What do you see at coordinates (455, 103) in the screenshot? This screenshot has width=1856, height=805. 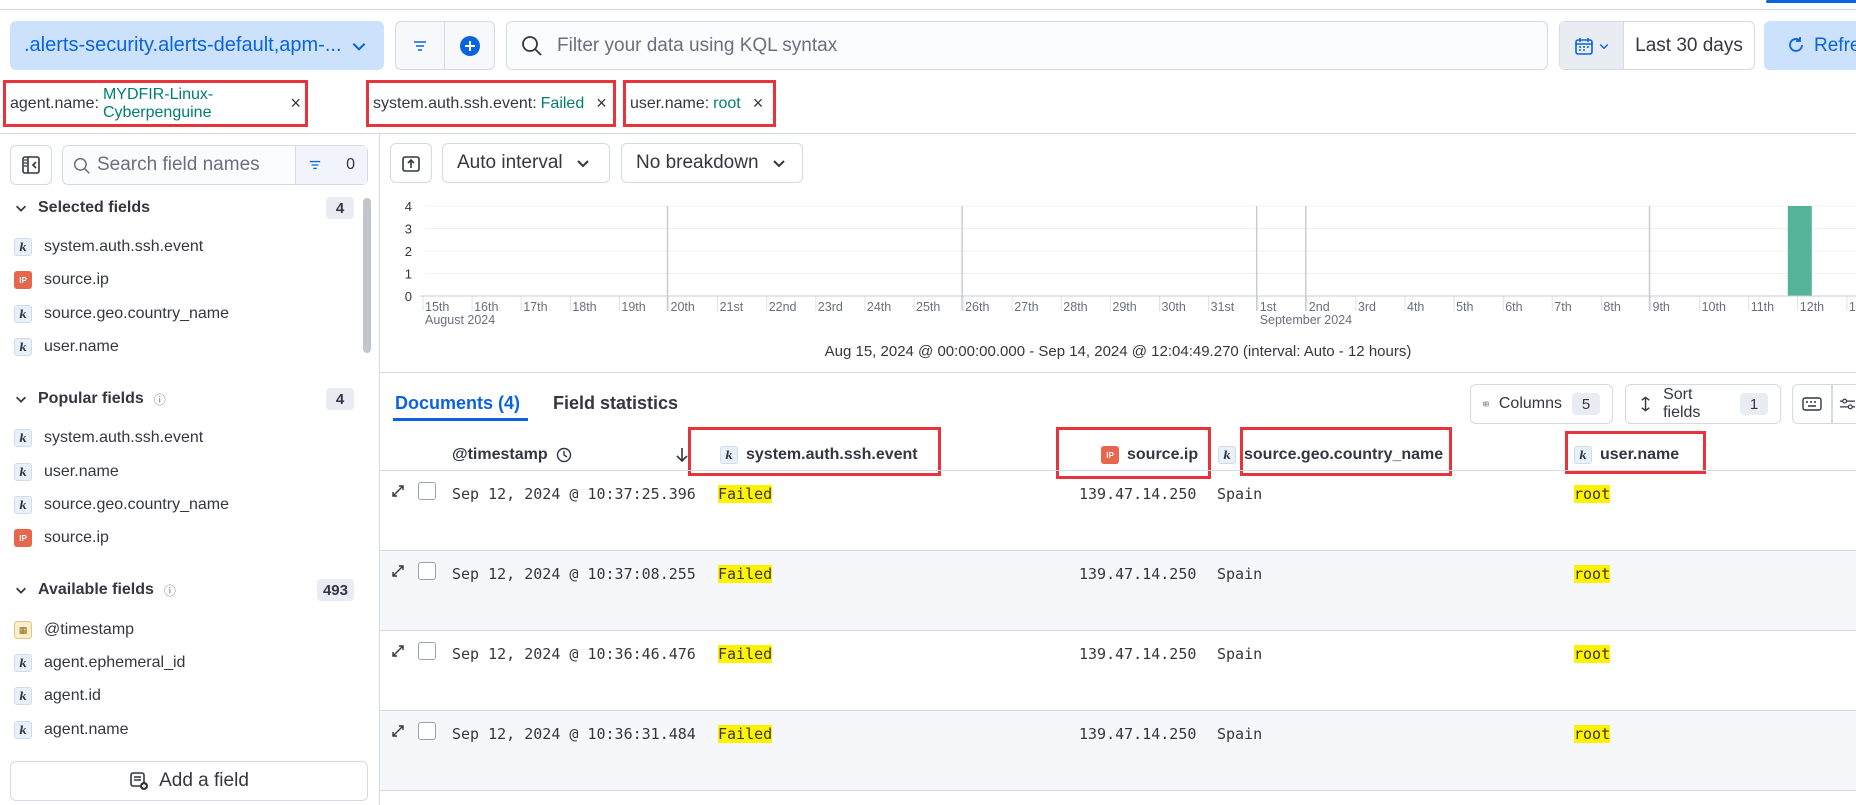 I see `filter-key: system.auth.ssh.event:` at bounding box center [455, 103].